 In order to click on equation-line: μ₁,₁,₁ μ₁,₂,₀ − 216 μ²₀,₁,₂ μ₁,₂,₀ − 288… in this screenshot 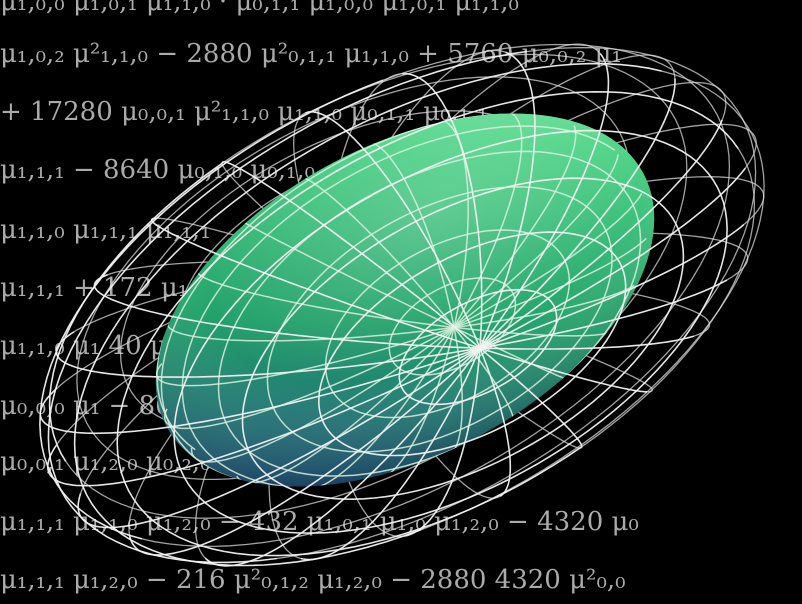, I will do `click(313, 580)`.